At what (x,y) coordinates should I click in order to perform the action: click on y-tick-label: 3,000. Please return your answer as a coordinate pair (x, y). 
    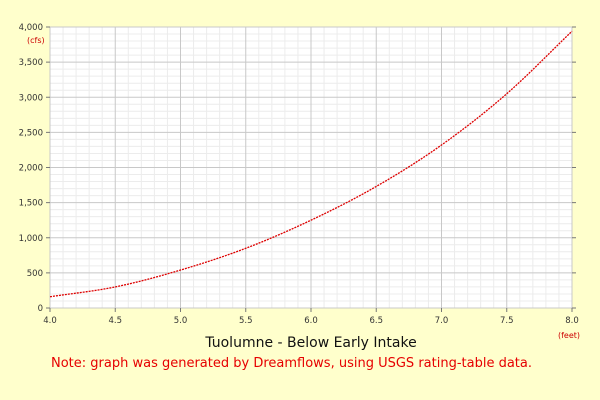
    Looking at the image, I should click on (31, 98).